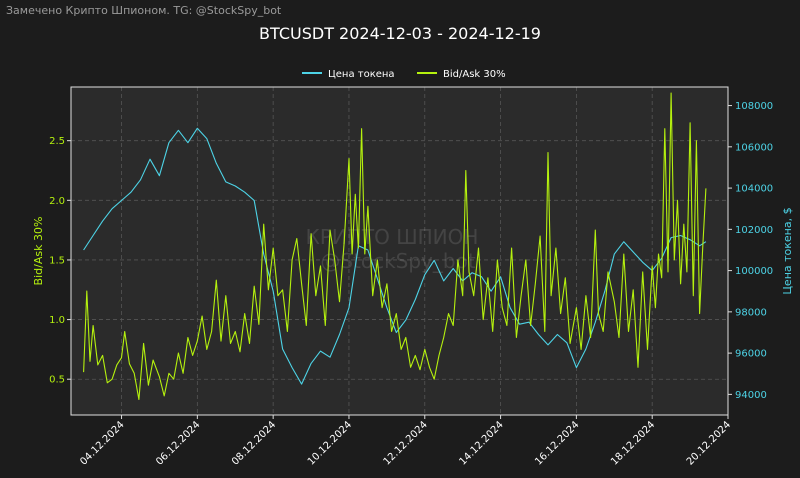 This screenshot has width=800, height=478. I want to click on x-tick-label: 16.12.2024, so click(557, 443).